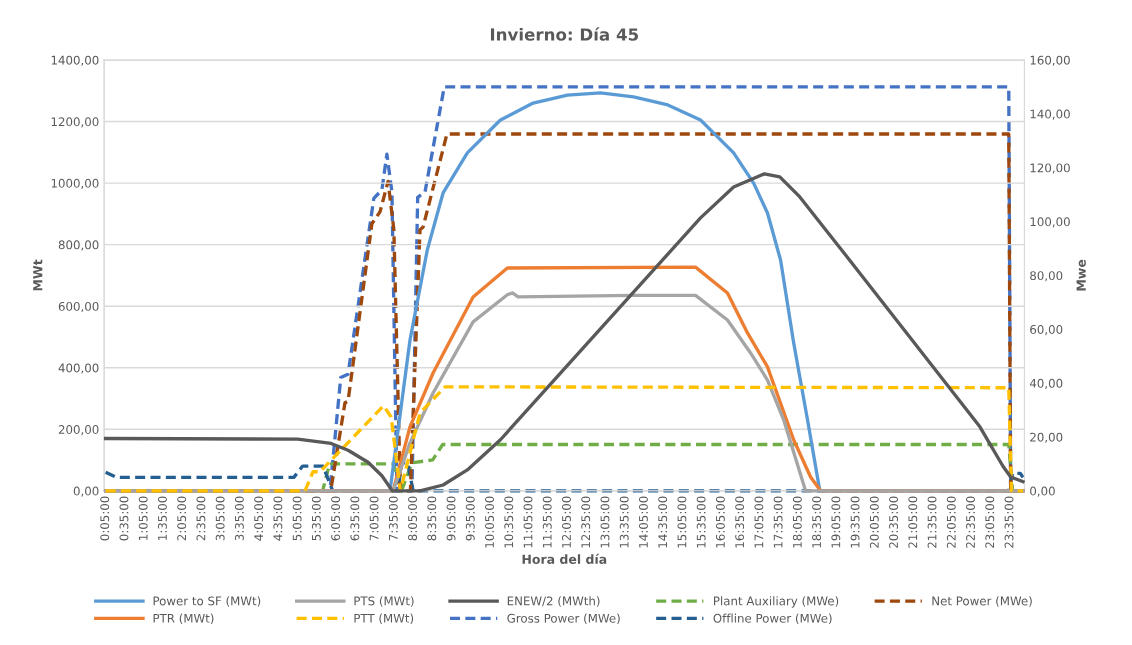 The height and width of the screenshot is (645, 1132). What do you see at coordinates (207, 601) in the screenshot?
I see `legend-label: Power to SF (MWt)` at bounding box center [207, 601].